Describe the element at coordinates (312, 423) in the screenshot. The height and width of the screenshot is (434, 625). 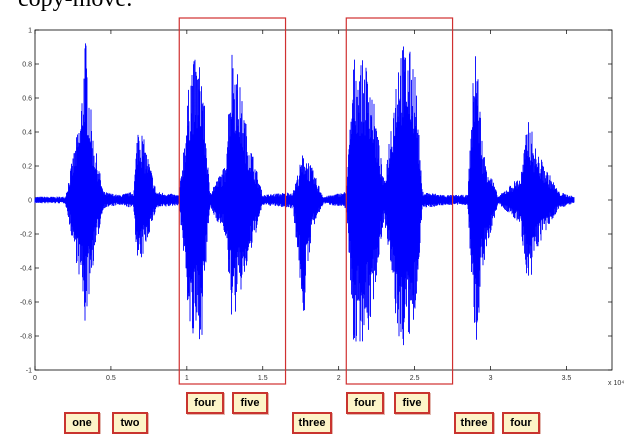
I see `word-label-three: three` at that location.